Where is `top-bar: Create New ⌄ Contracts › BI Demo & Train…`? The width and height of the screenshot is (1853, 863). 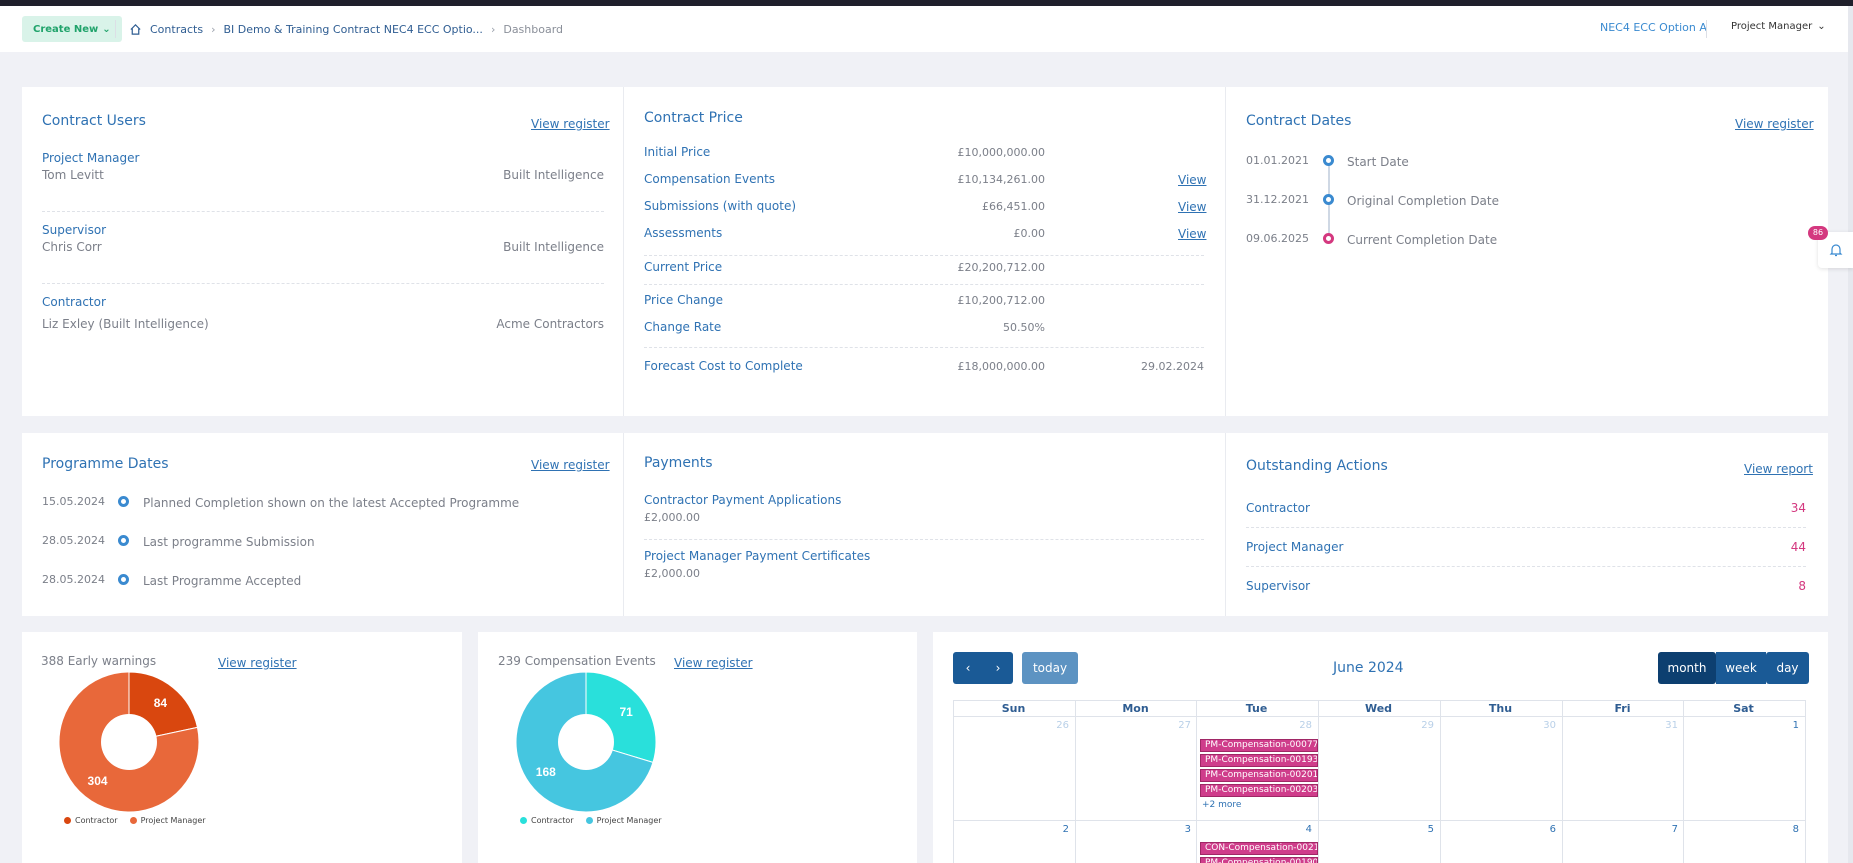
top-bar: Create New ⌄ Contracts › BI Demo & Train… is located at coordinates (926, 29).